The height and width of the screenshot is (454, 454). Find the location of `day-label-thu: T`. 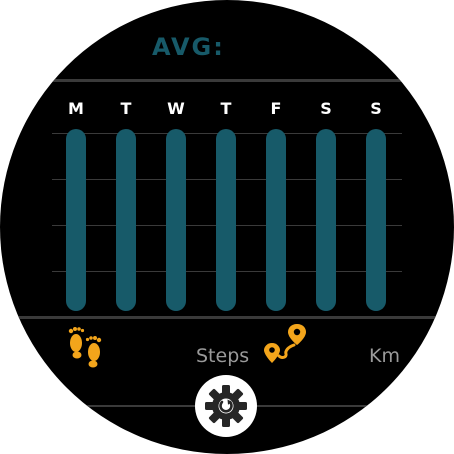

day-label-thu: T is located at coordinates (226, 108).